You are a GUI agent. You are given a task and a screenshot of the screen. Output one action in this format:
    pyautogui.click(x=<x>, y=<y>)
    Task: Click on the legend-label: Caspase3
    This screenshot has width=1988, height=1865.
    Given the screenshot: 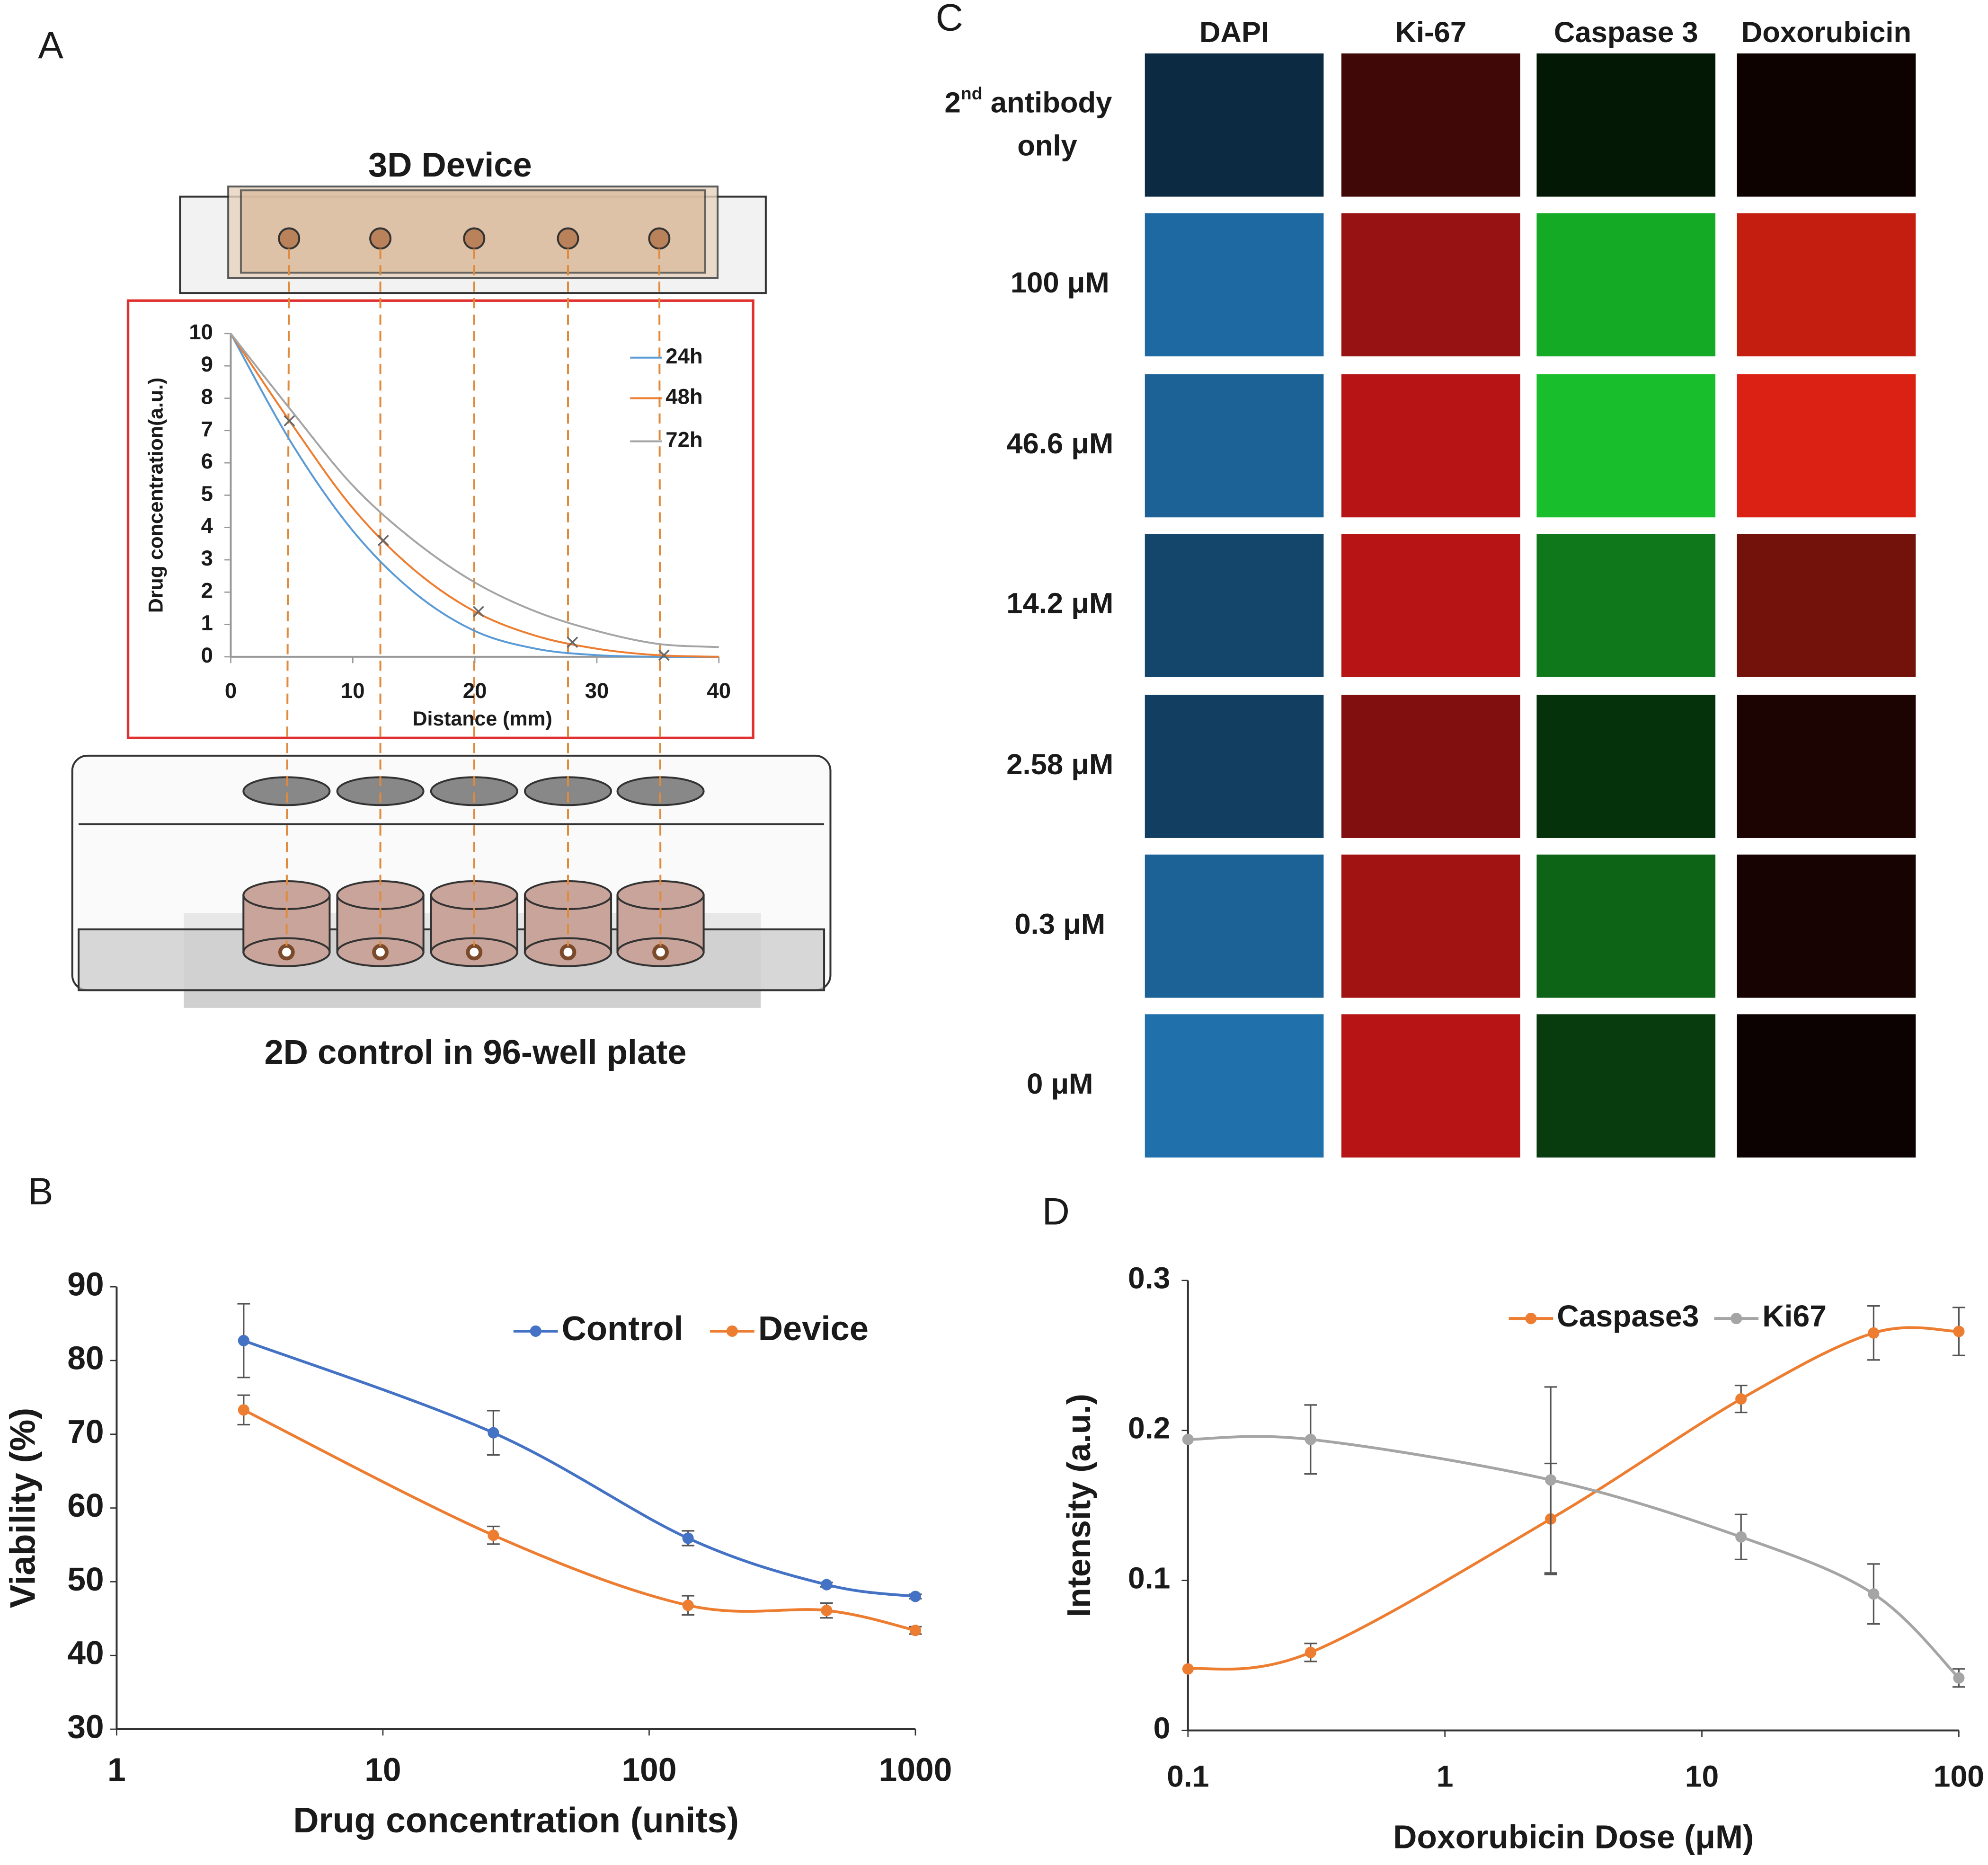 What is the action you would take?
    pyautogui.click(x=1628, y=1316)
    